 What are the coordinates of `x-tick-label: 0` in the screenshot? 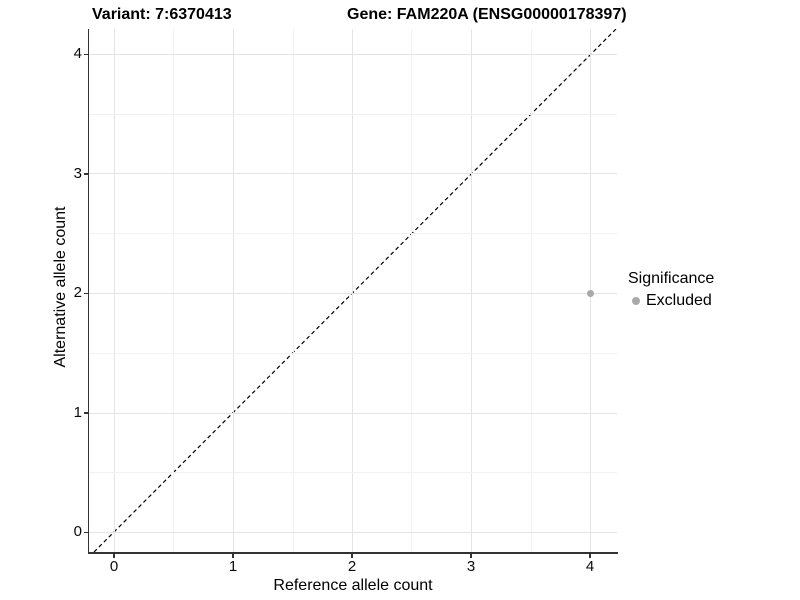 It's located at (114, 566).